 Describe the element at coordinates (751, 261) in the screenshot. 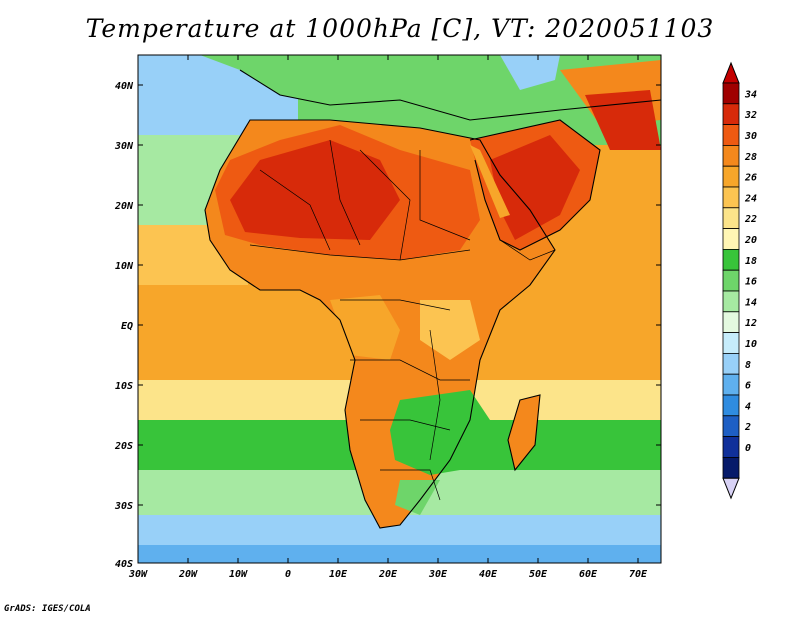

I see `colorbar-label: 18` at that location.